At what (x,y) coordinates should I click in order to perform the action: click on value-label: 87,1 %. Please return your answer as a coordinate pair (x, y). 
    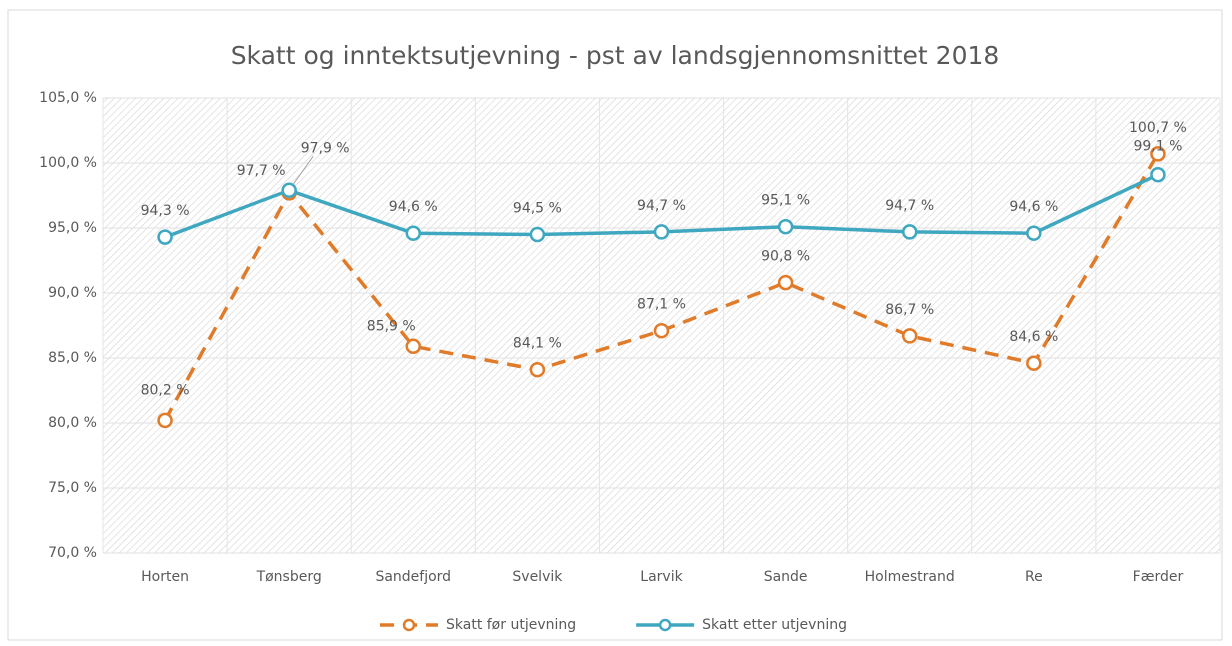
    Looking at the image, I should click on (661, 305).